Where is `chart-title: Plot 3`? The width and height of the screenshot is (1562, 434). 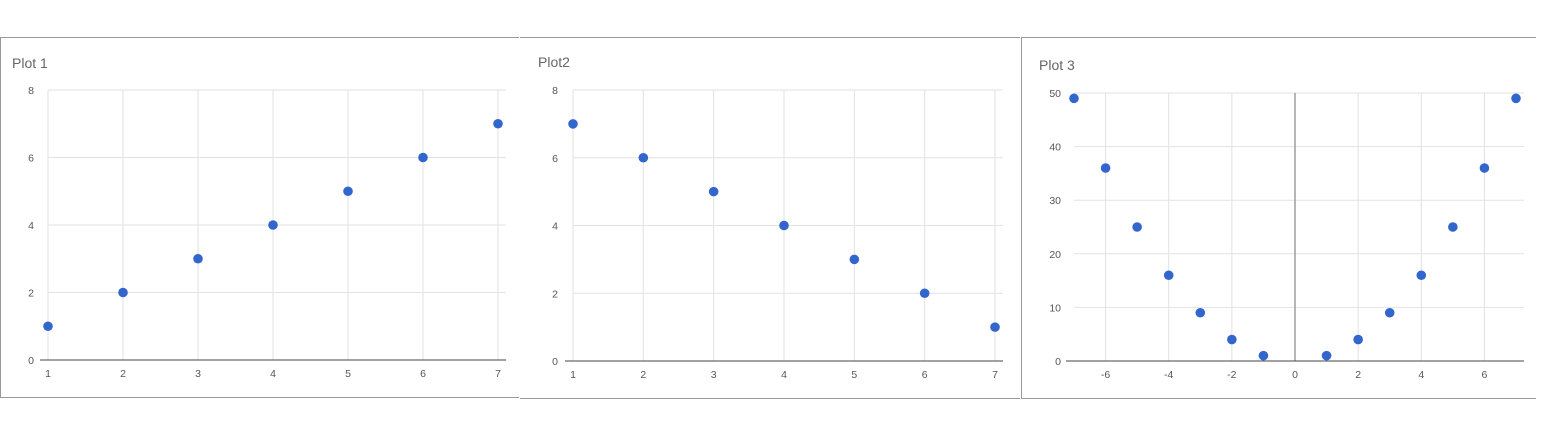 chart-title: Plot 3 is located at coordinates (1057, 65).